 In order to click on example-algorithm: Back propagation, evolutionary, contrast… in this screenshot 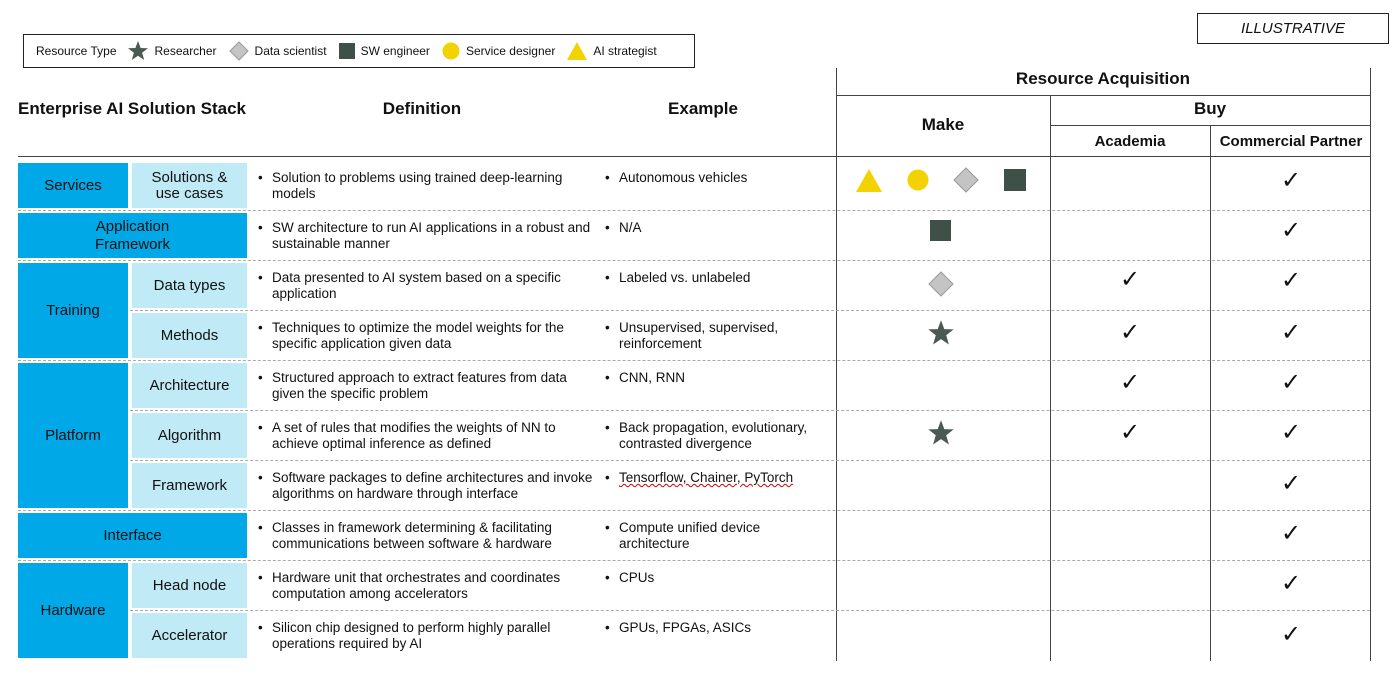, I will do `click(717, 436)`.